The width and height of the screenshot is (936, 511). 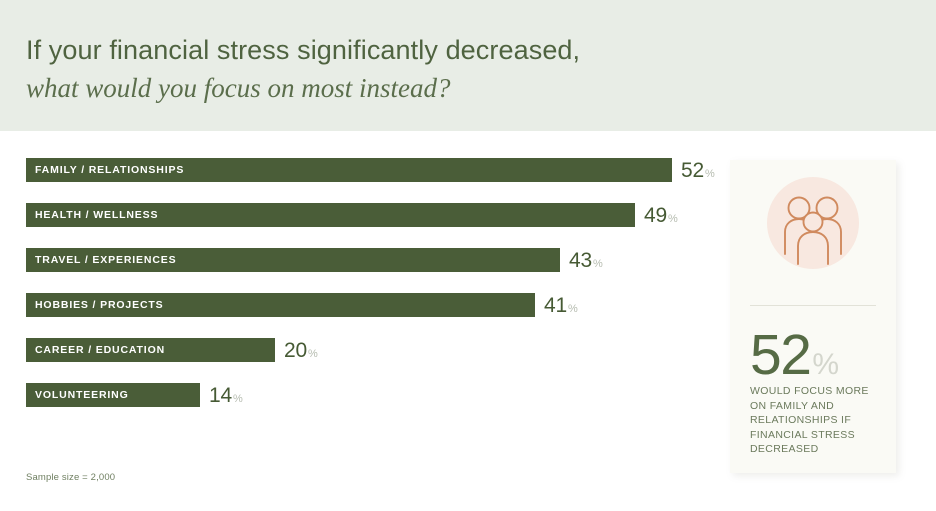 What do you see at coordinates (238, 88) in the screenshot?
I see `page-title-line-2: what would you focus on most instead?` at bounding box center [238, 88].